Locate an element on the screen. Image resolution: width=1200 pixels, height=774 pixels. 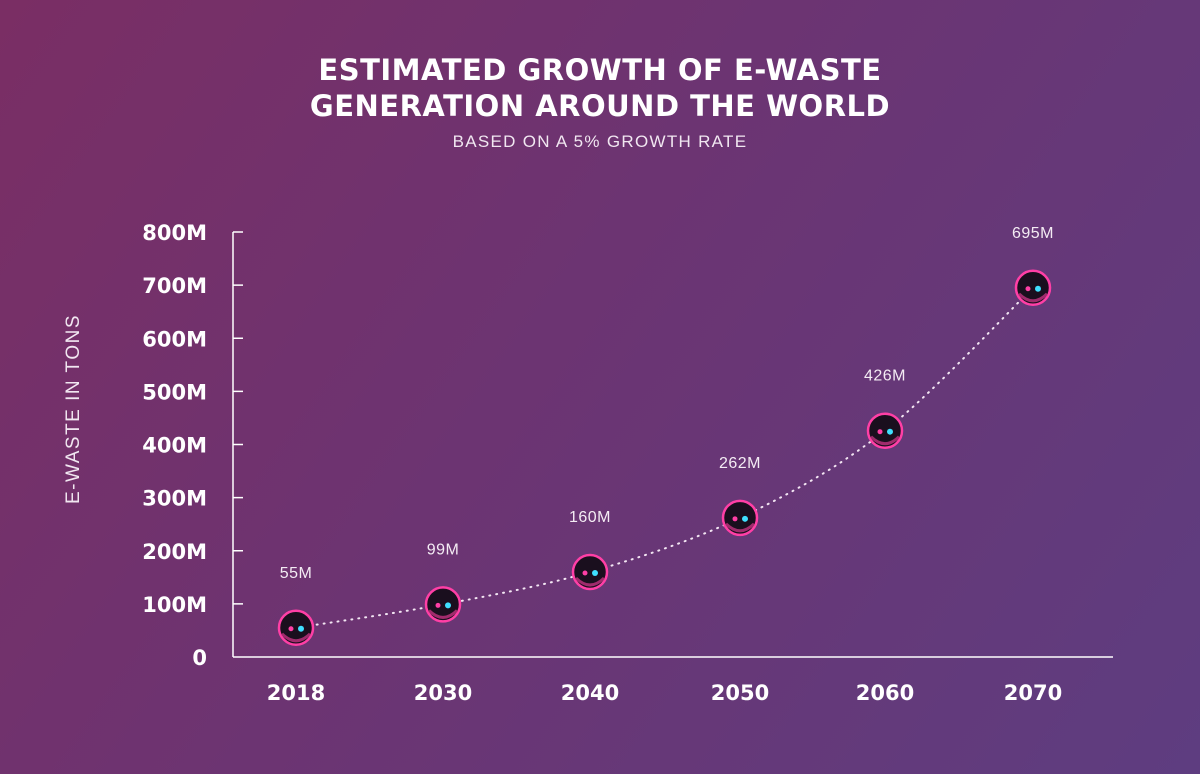
y-tick-label: 600M is located at coordinates (174, 339).